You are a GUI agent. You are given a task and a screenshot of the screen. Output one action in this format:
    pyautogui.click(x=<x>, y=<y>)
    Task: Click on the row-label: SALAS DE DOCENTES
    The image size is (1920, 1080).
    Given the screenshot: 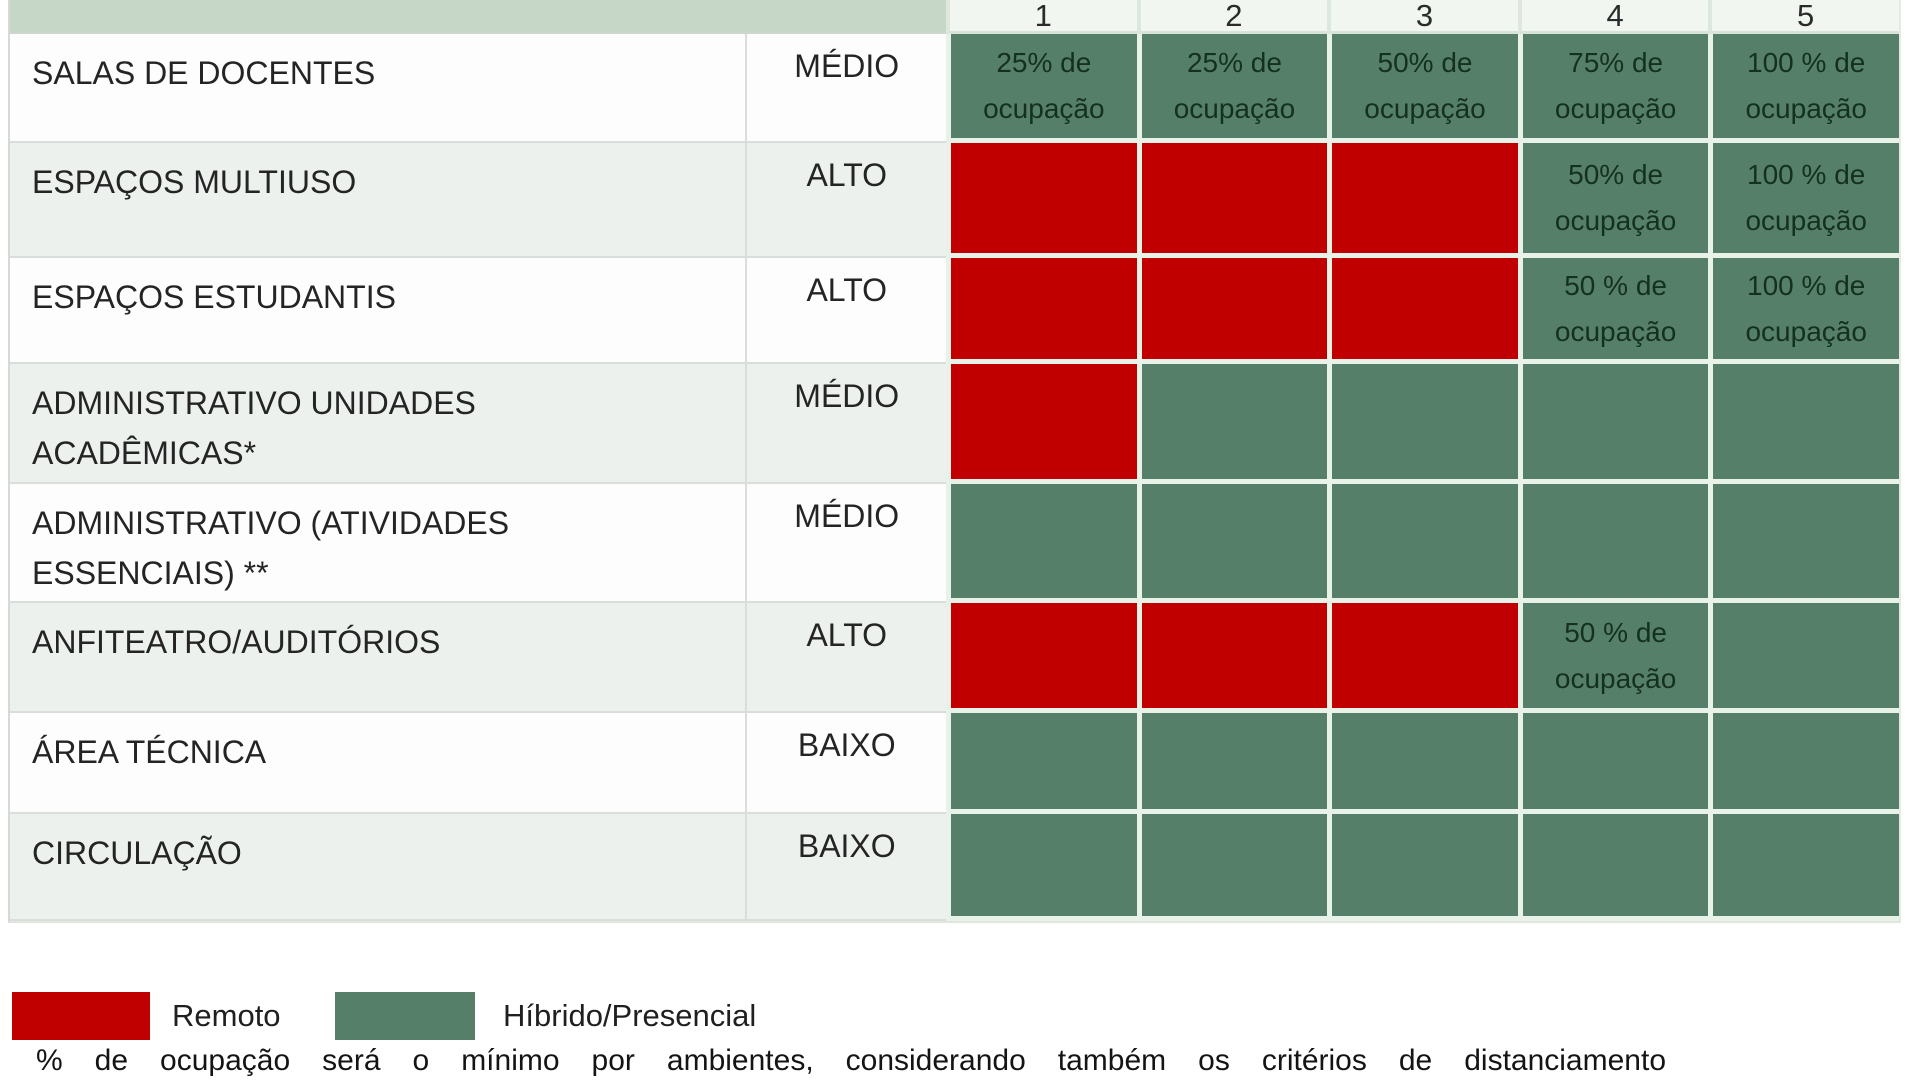 What is the action you would take?
    pyautogui.click(x=379, y=88)
    